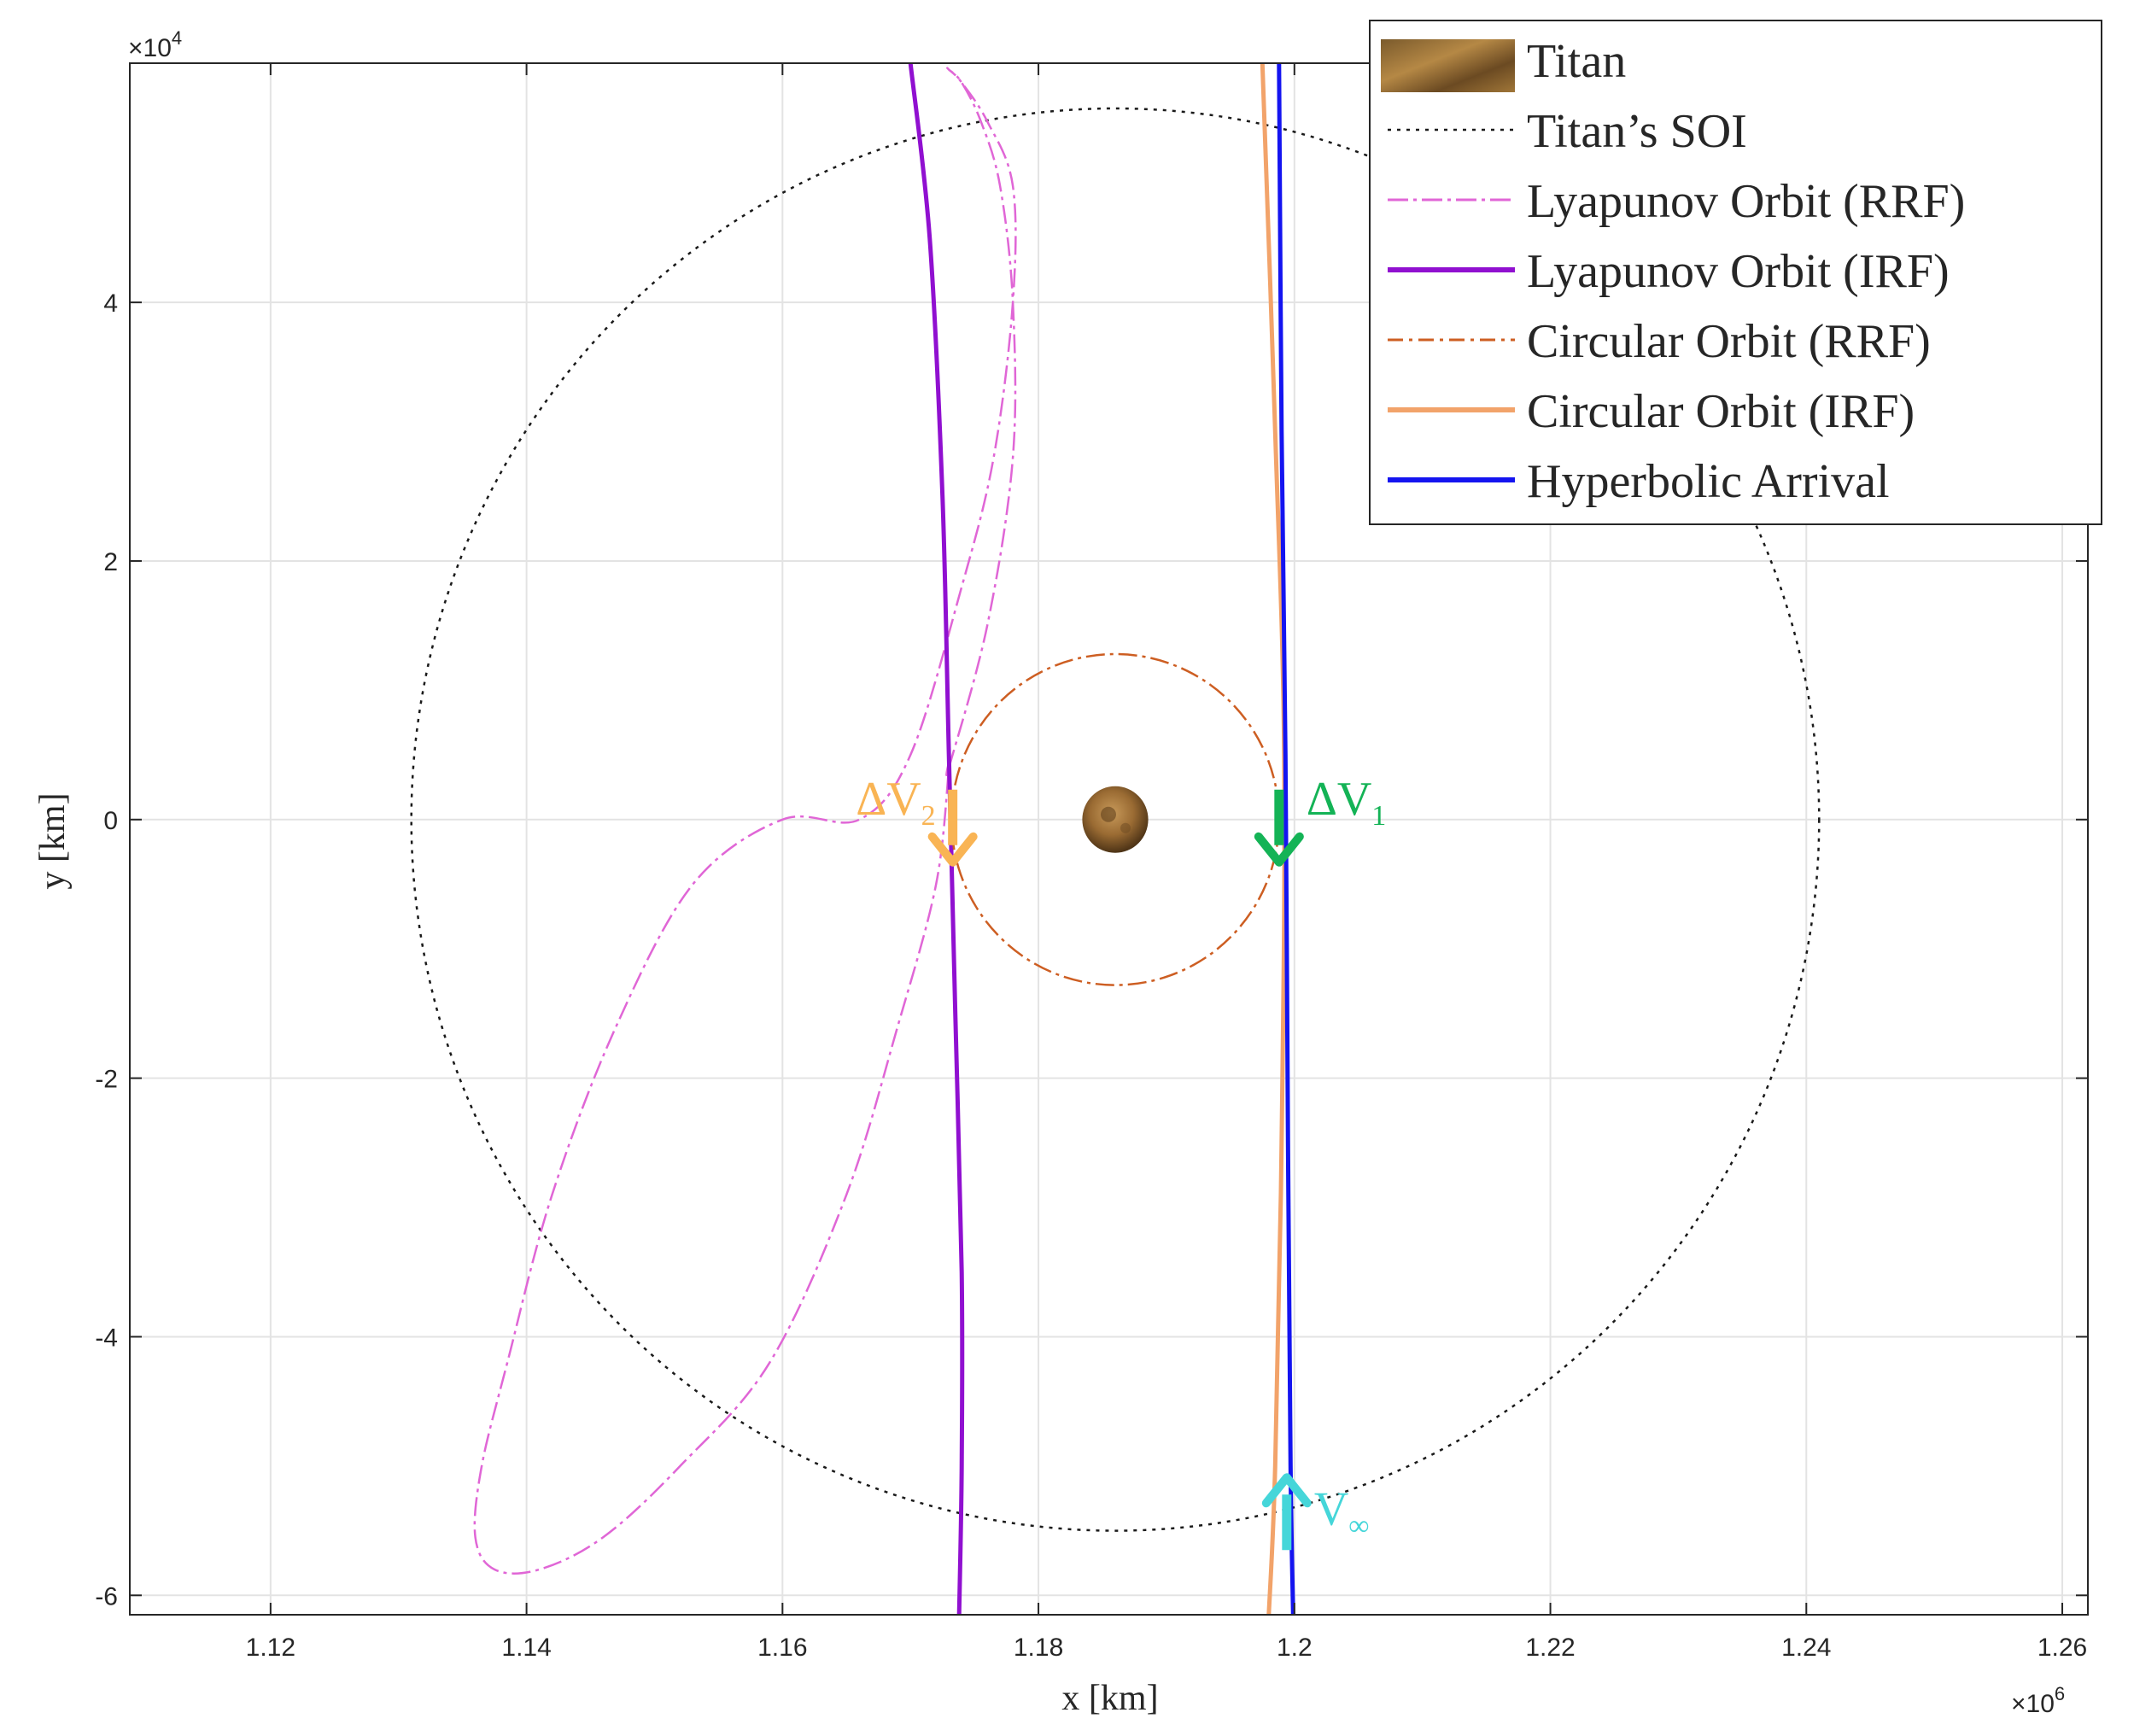 Image resolution: width=2134 pixels, height=1736 pixels. What do you see at coordinates (1637, 131) in the screenshot?
I see `legend-label-soi: Titan’s SOI` at bounding box center [1637, 131].